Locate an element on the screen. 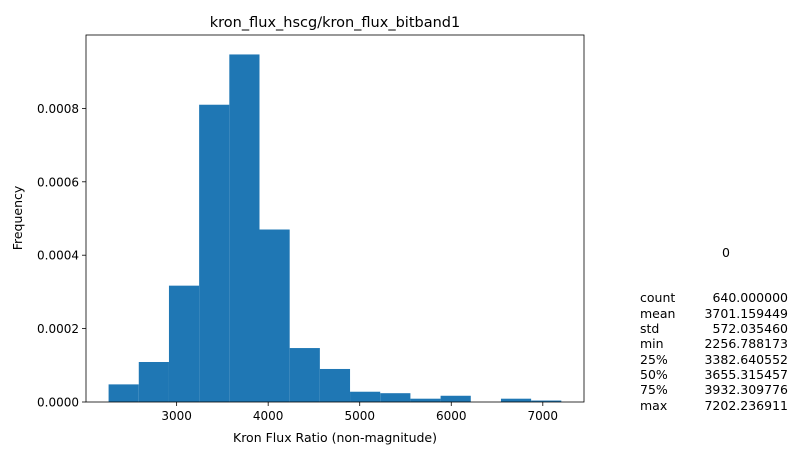 Image resolution: width=802 pixels, height=455 pixels. stats-row: max 7202.236911 is located at coordinates (714, 405).